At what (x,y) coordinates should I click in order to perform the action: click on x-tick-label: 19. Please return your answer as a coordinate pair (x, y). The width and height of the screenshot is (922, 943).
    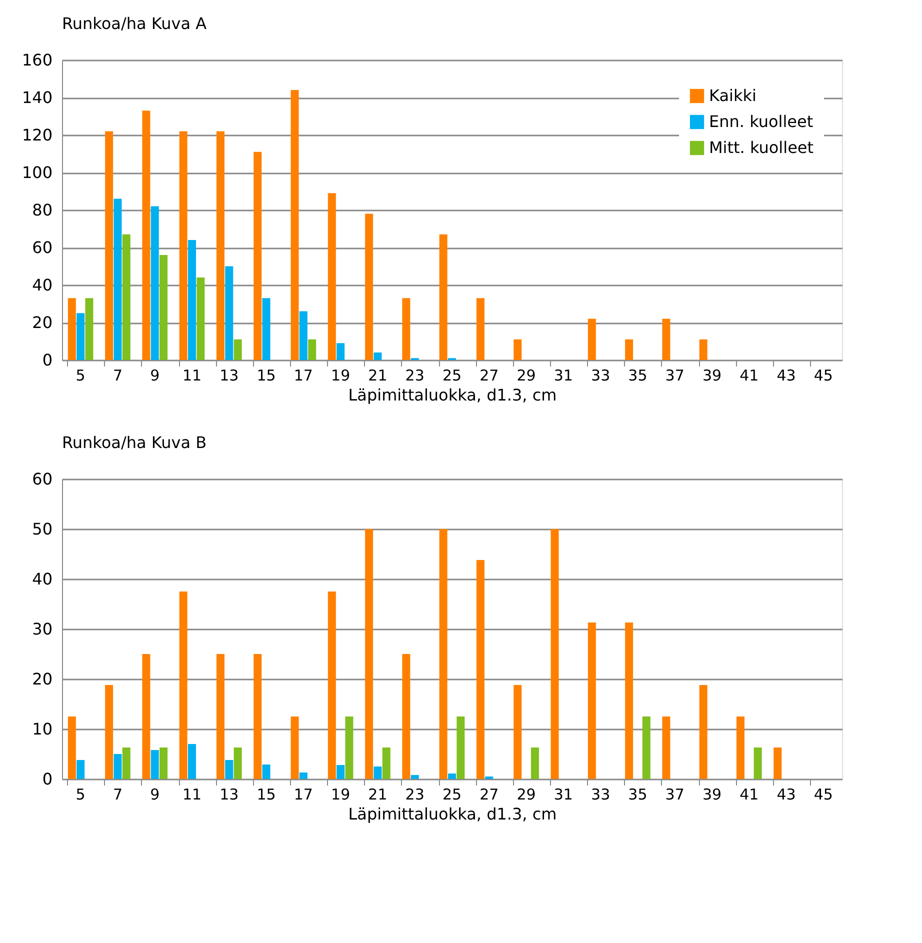
    Looking at the image, I should click on (340, 795).